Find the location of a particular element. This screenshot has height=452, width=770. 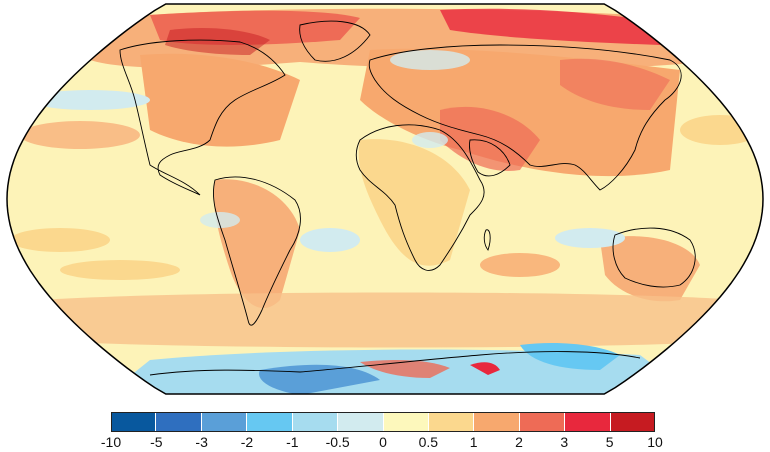

legend-tick-label: 0.5 is located at coordinates (428, 442).